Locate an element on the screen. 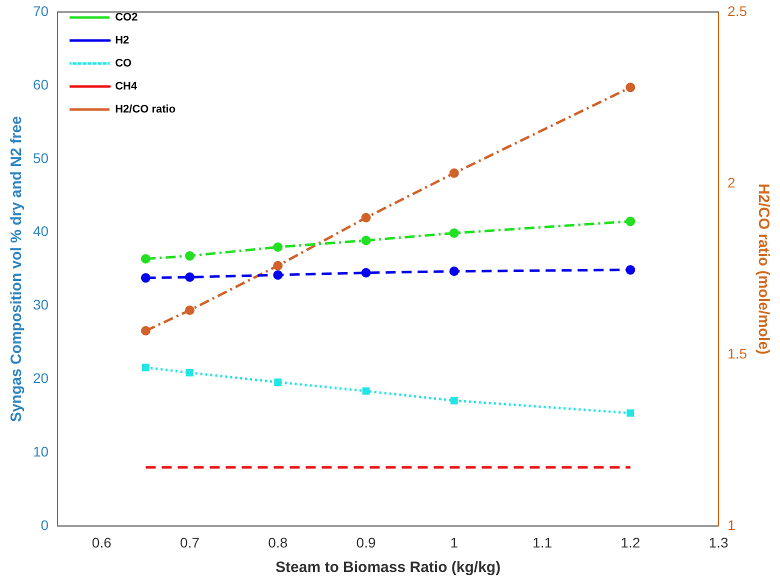 This screenshot has width=780, height=583. y2-tick-label: 2.5 is located at coordinates (738, 10).